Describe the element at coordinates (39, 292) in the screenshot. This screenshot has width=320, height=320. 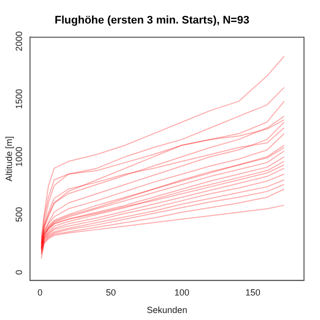
I see `x-tick-label: 0` at that location.